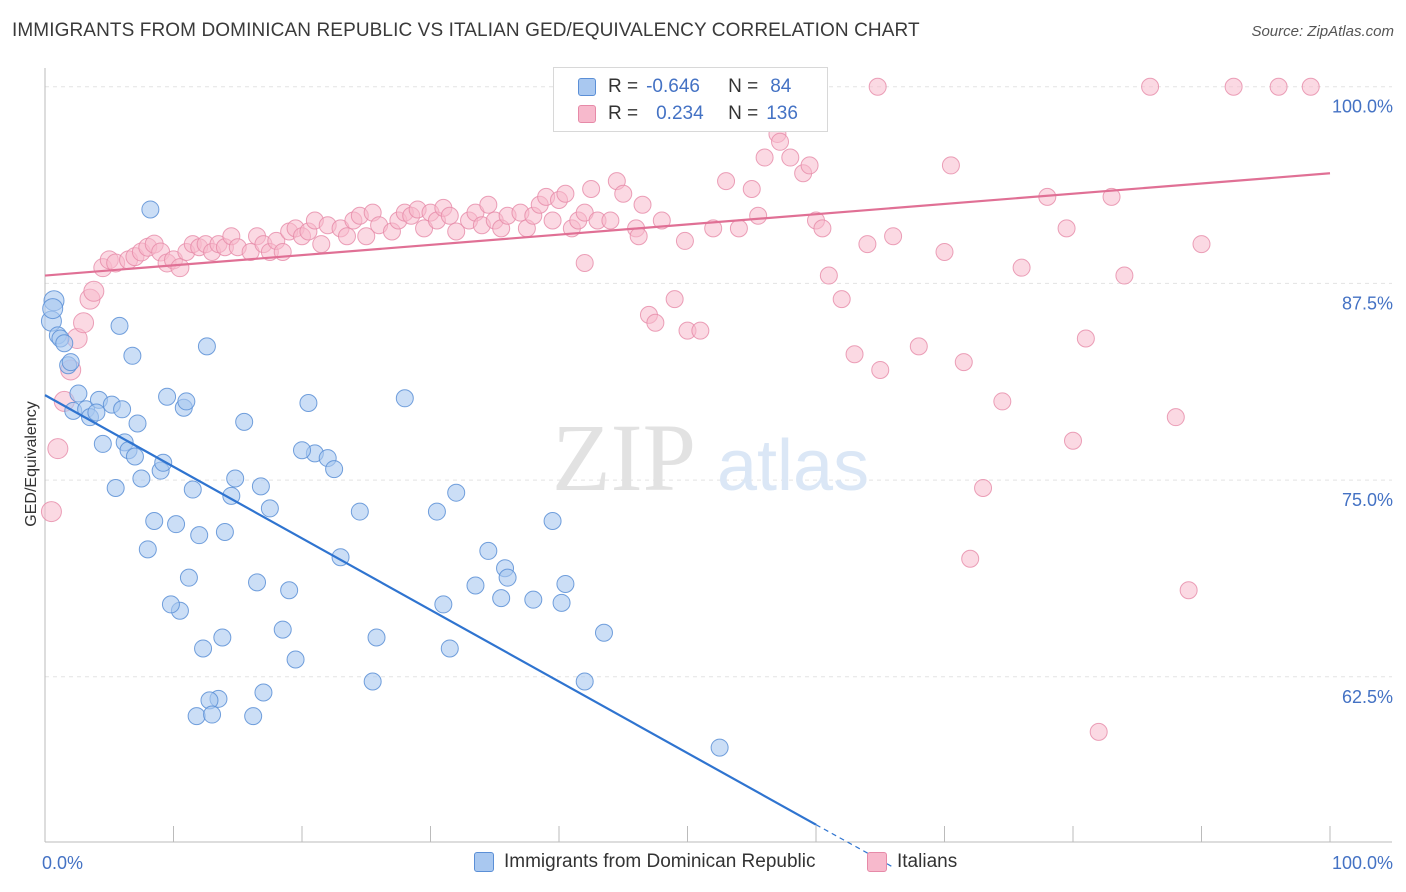 The image size is (1406, 892). Describe the element at coordinates (793, 466) in the screenshot. I see `svg-text: atlas` at that location.